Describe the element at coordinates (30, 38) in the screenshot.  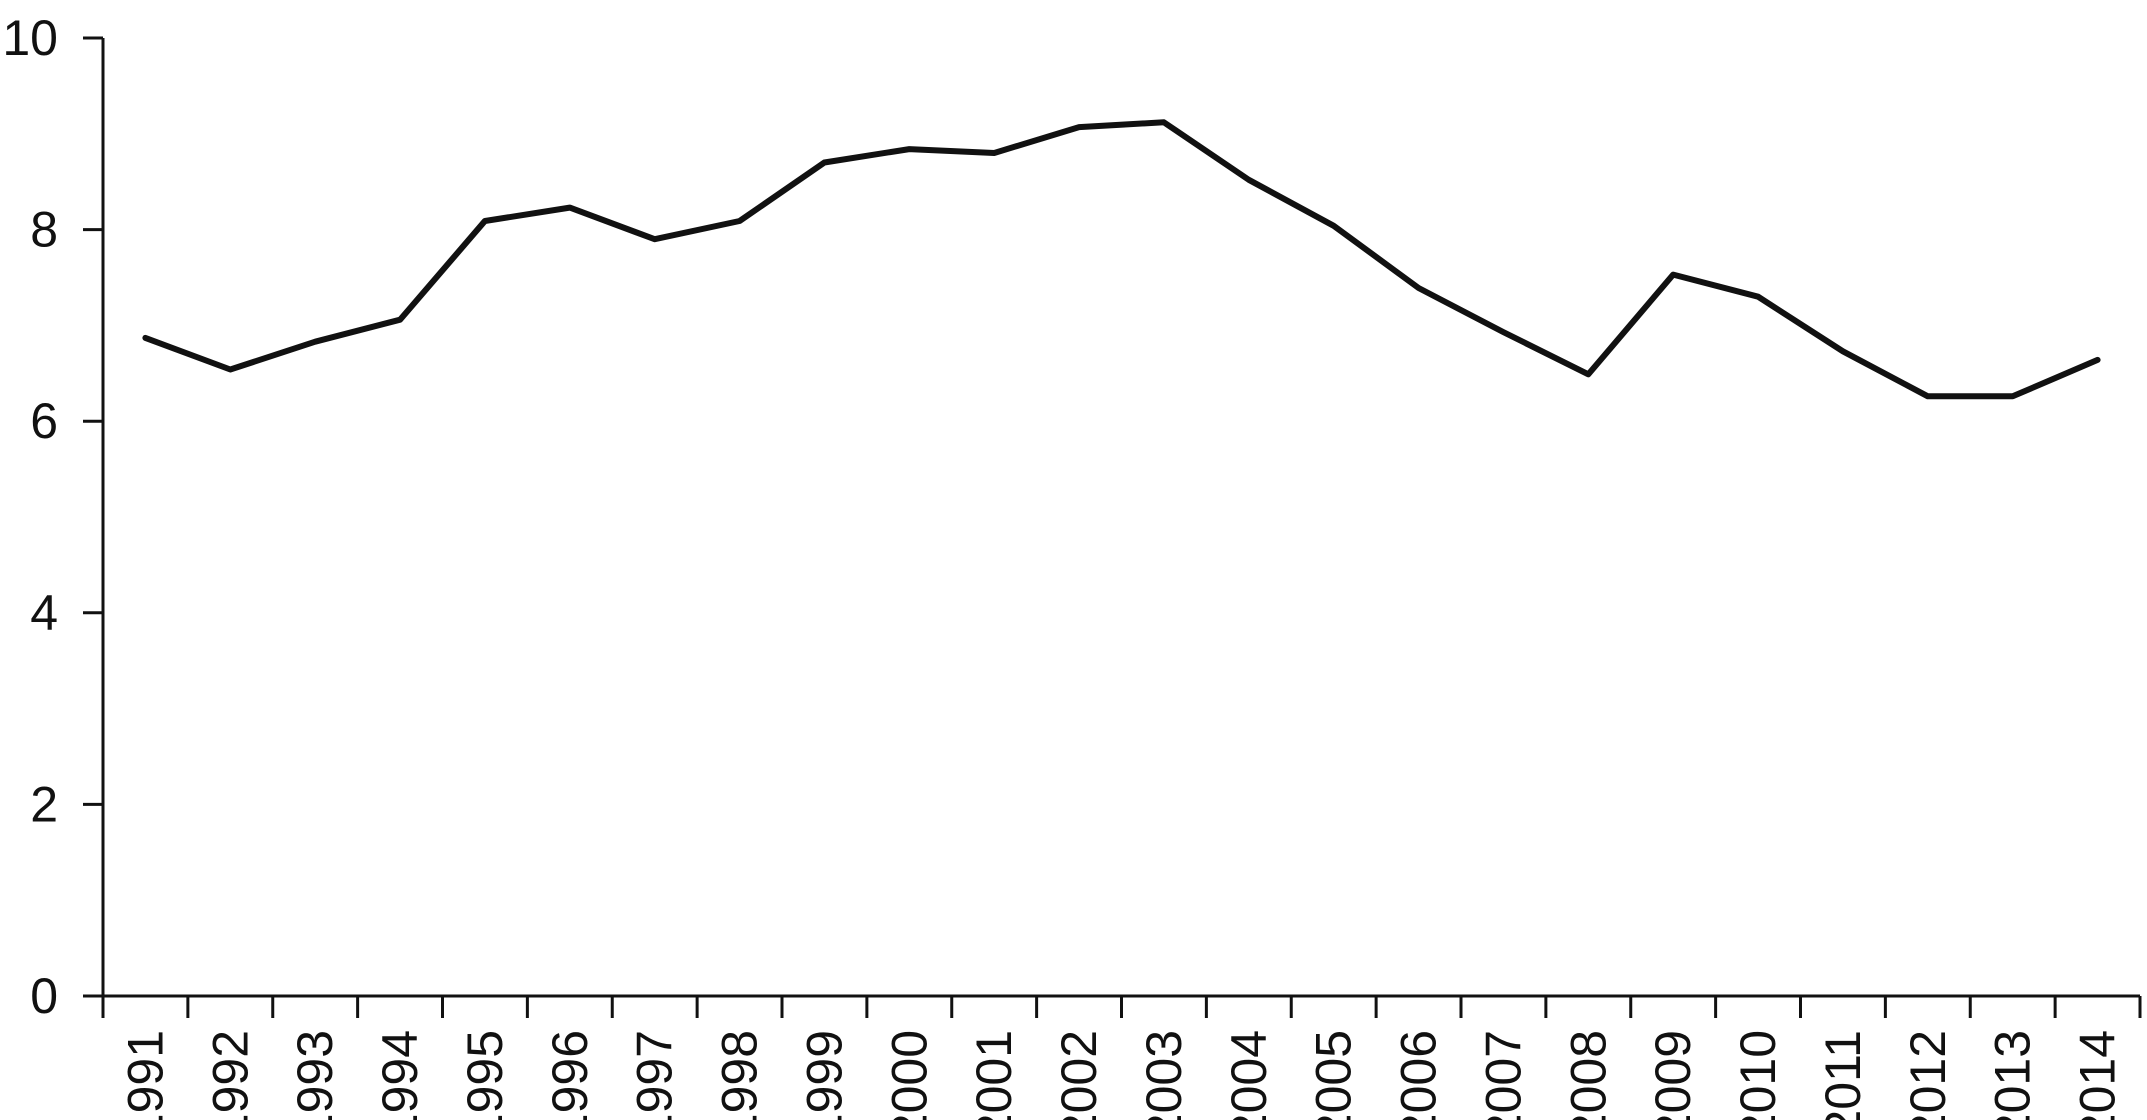
I see `y-tick-label: 10` at that location.